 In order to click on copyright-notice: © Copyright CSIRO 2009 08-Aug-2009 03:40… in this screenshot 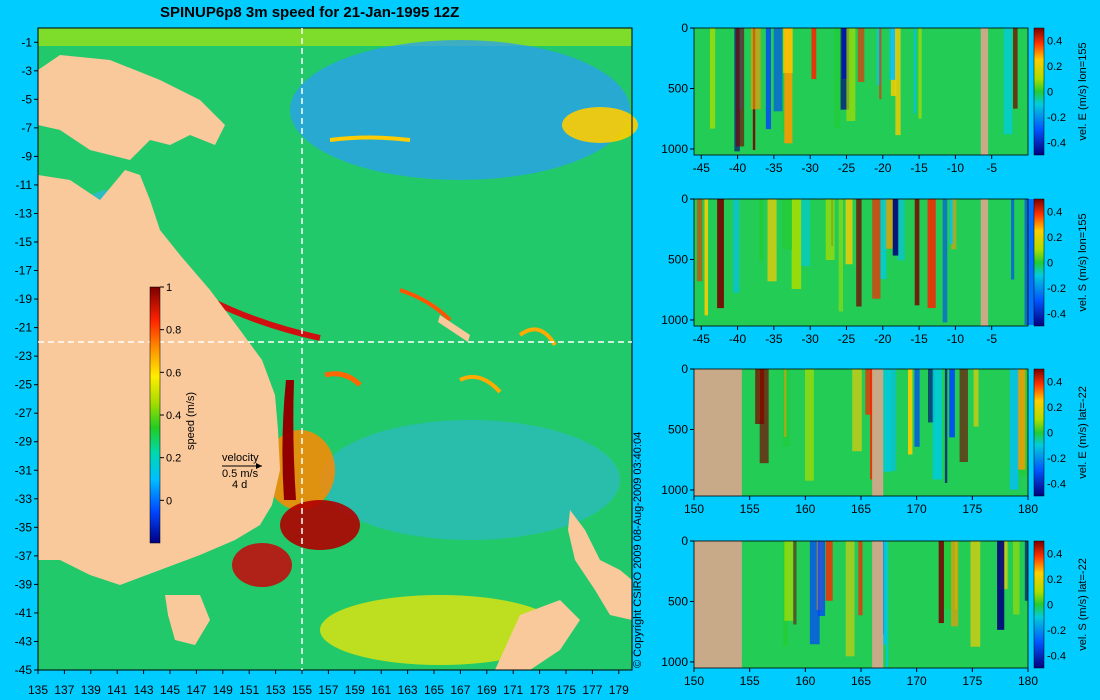, I will do `click(638, 549)`.